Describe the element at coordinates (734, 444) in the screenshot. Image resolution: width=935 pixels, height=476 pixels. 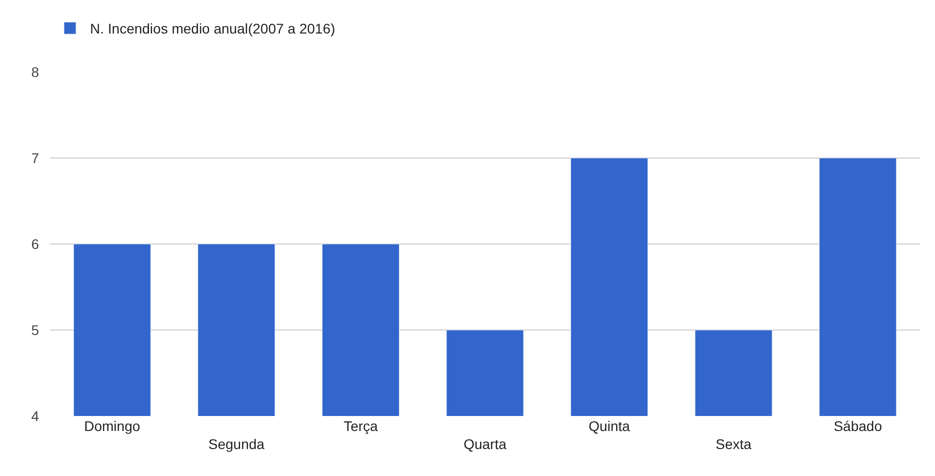
I see `x-tick-label: Sexta` at that location.